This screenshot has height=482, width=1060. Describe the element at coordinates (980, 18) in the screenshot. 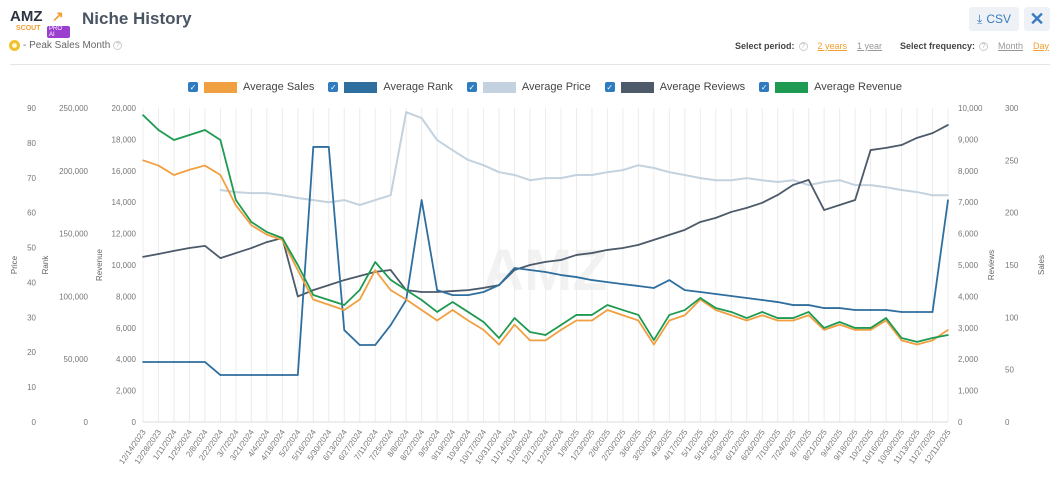

I see `download-icon: ⤓` at that location.